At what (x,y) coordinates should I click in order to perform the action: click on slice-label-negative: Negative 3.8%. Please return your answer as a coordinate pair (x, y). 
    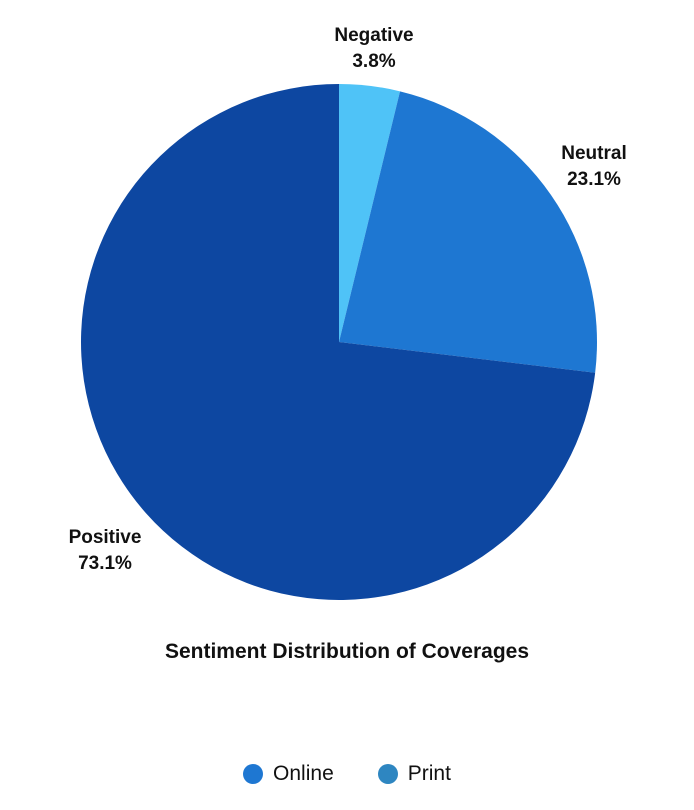
    Looking at the image, I should click on (374, 49).